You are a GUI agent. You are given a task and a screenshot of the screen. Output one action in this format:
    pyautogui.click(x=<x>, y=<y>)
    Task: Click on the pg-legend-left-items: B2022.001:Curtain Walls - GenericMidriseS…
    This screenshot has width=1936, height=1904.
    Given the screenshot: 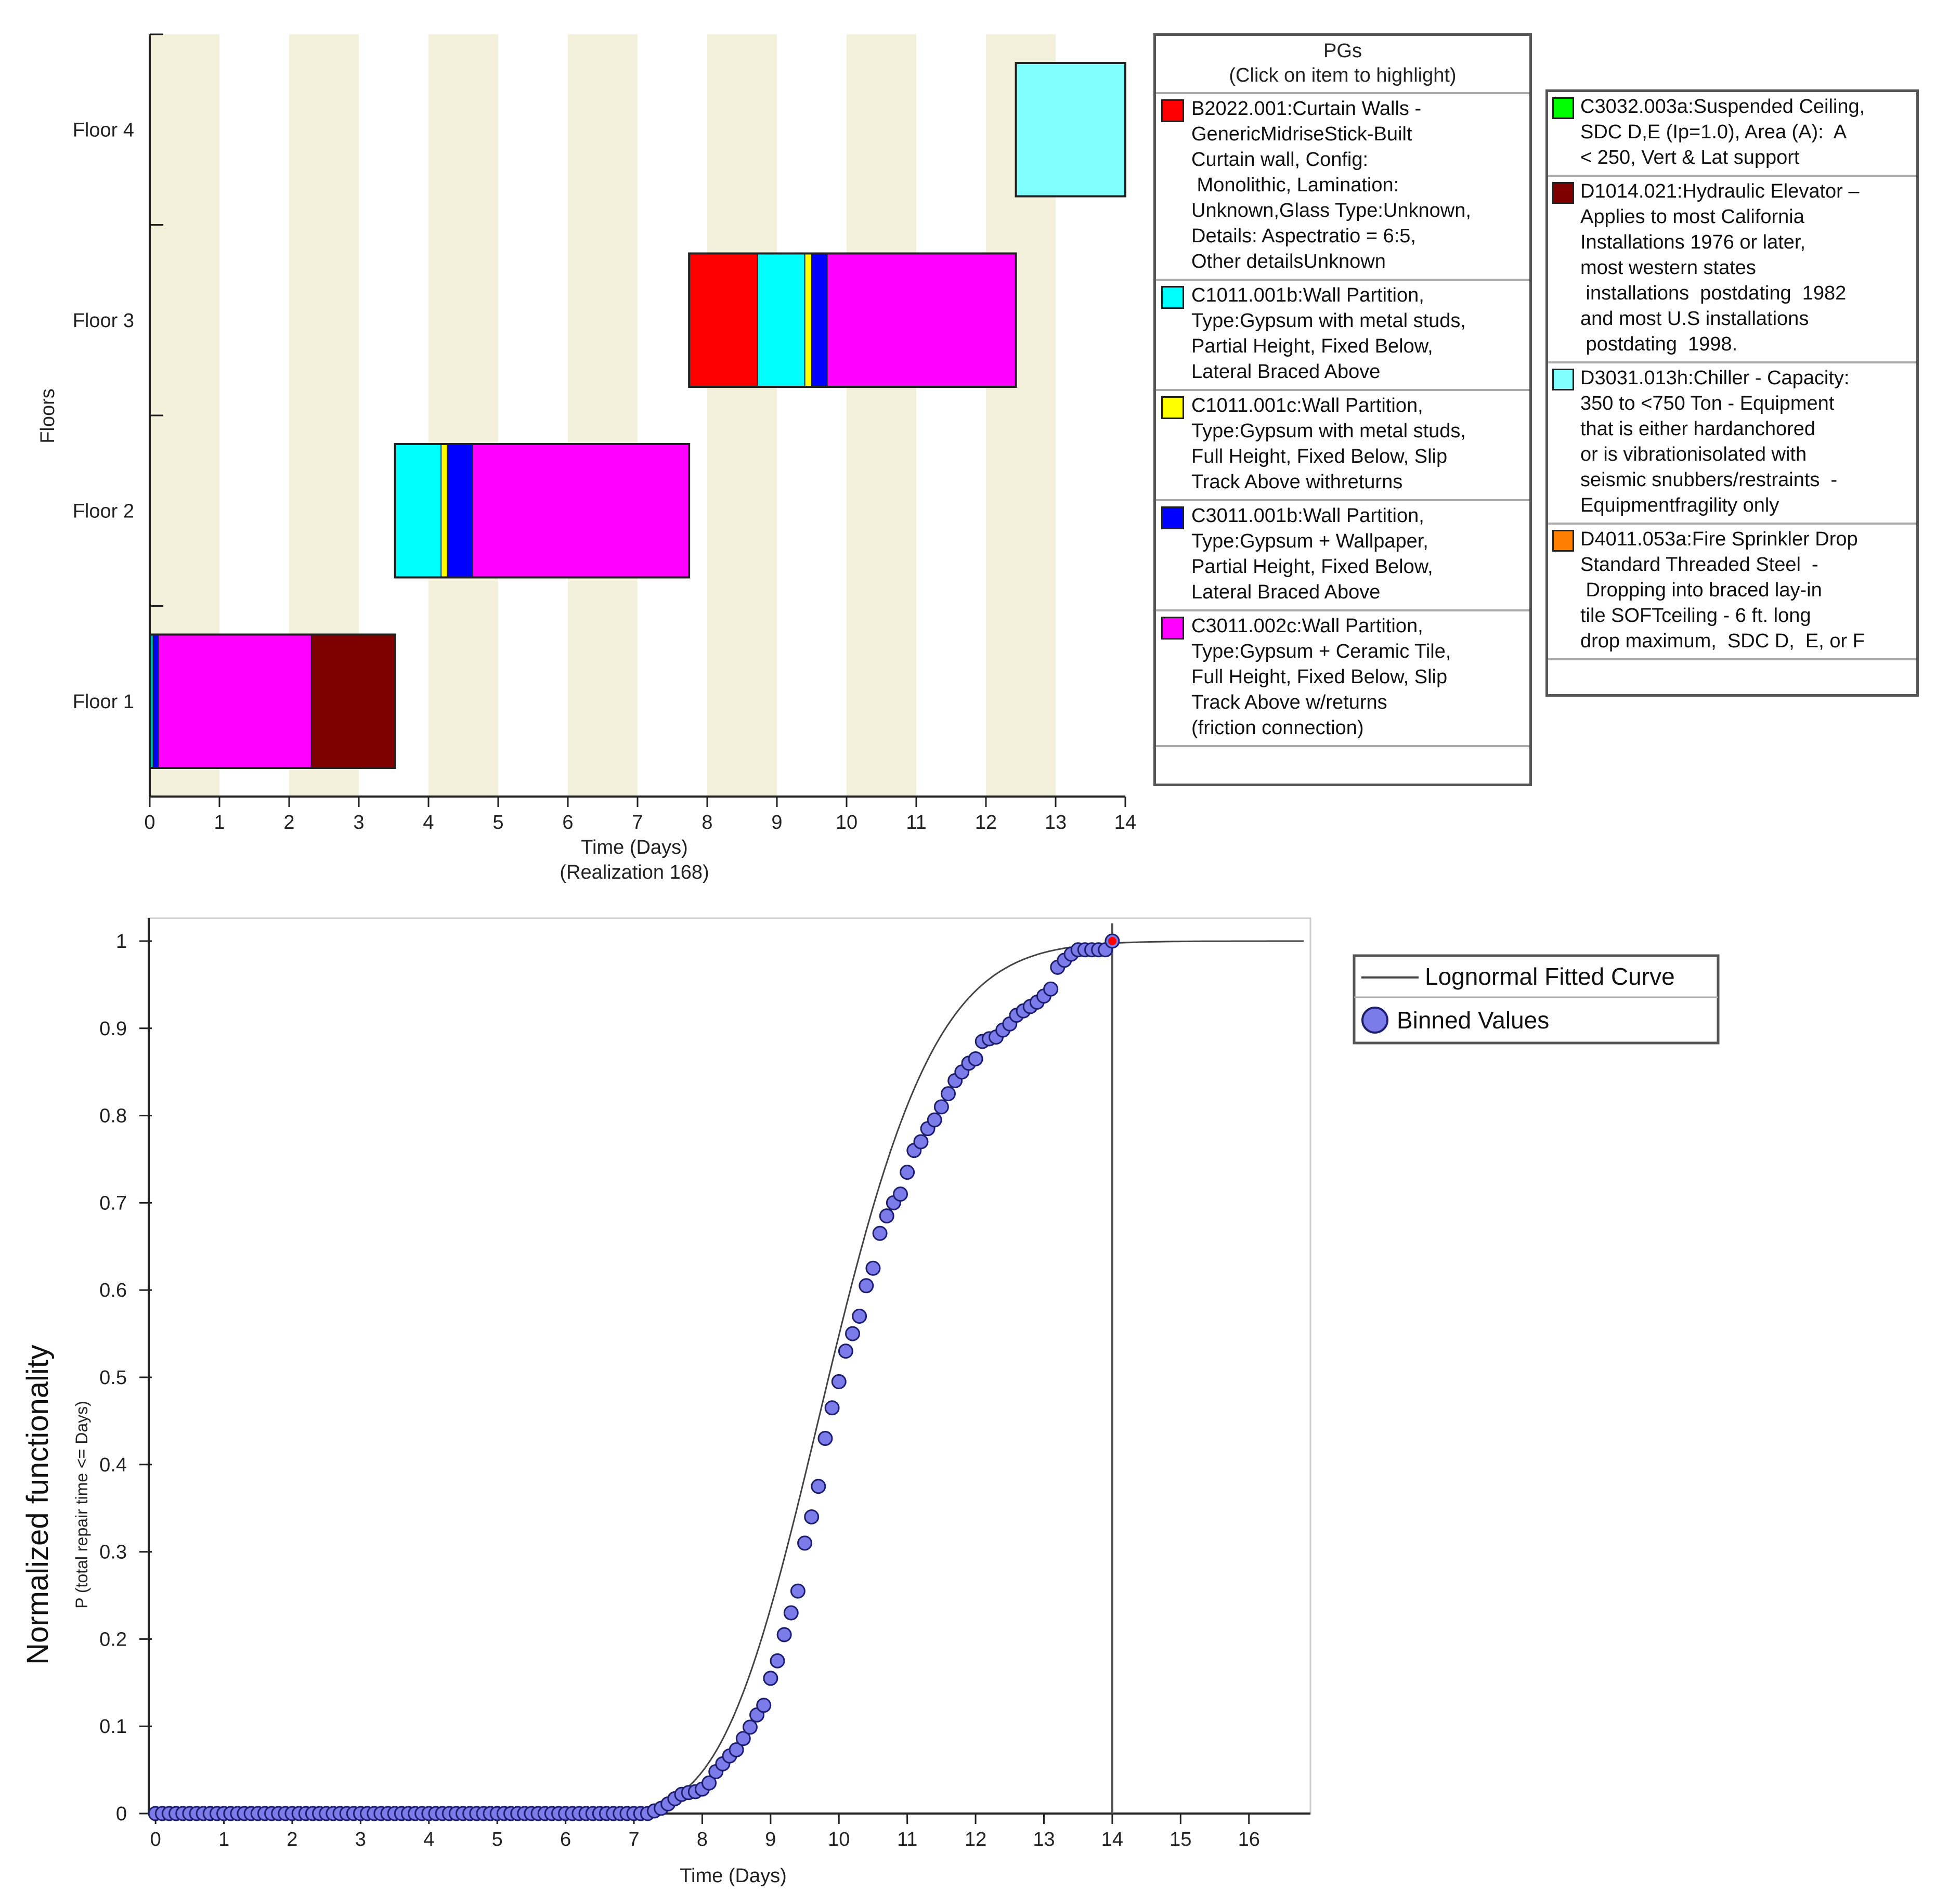 What is the action you would take?
    pyautogui.click(x=1343, y=420)
    